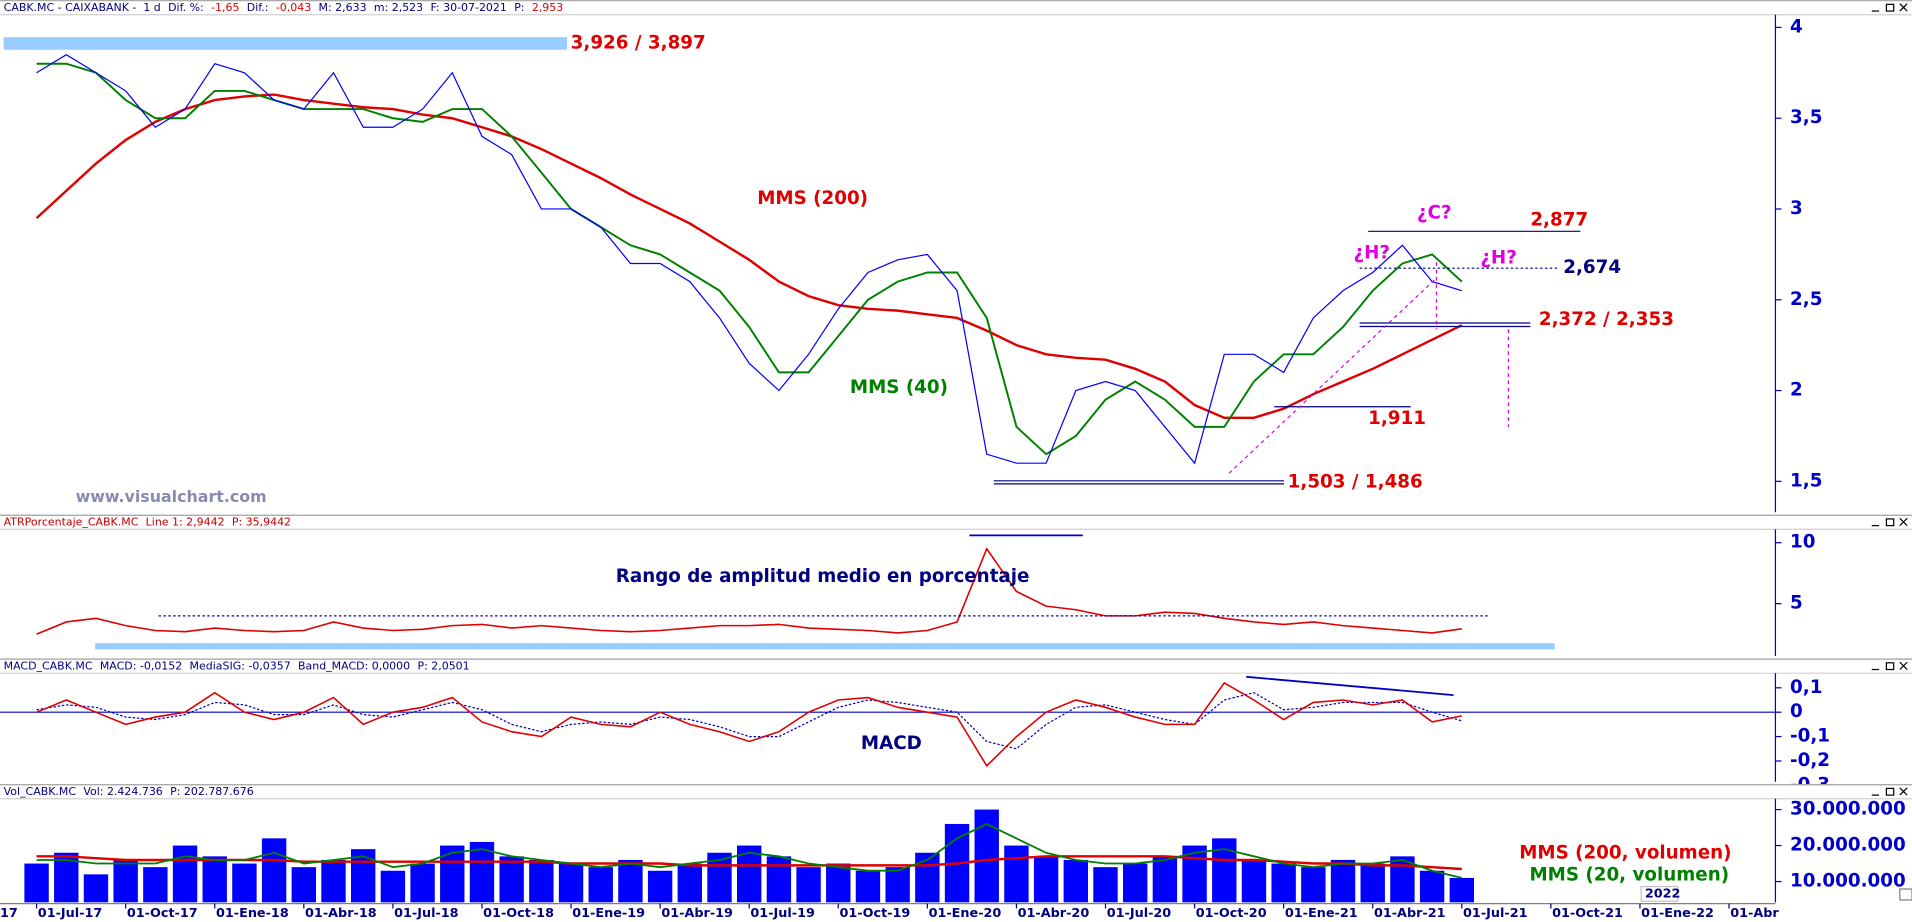 The image size is (1912, 922). I want to click on level-label: 1,503 / 1,486, so click(1355, 481).